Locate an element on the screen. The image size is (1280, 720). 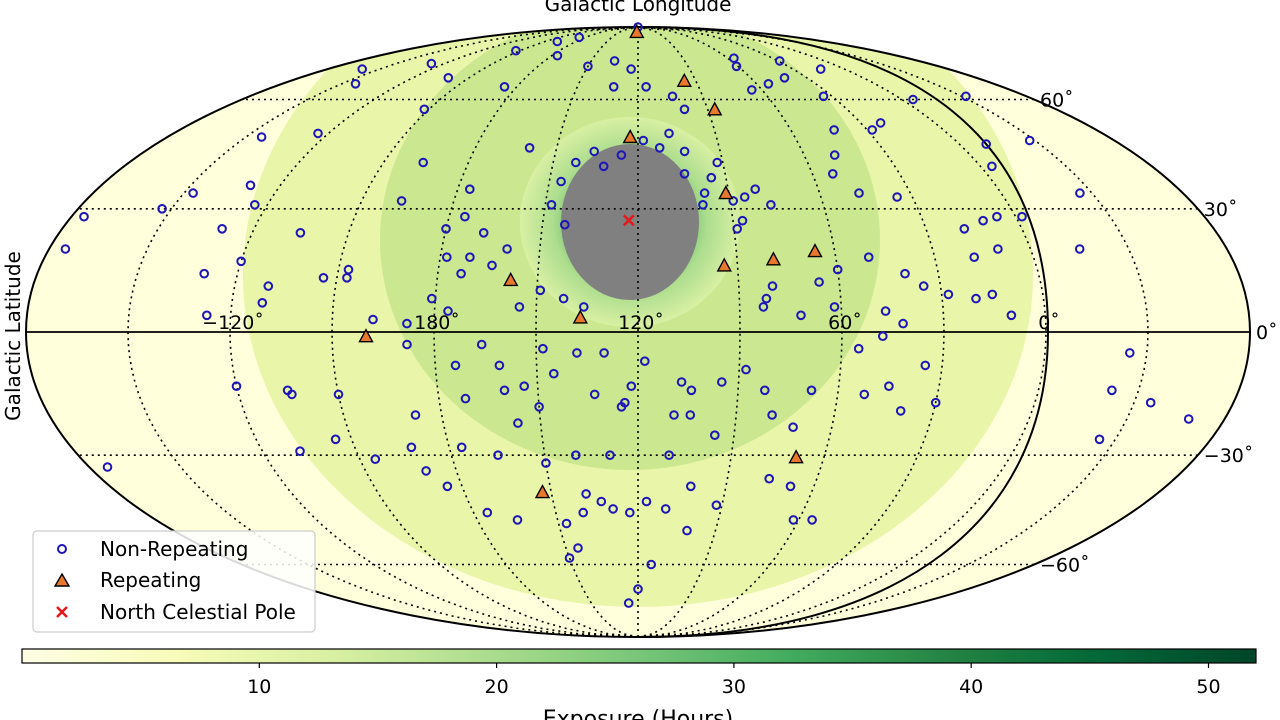
x-tick-label: −120˚ is located at coordinates (233, 323).